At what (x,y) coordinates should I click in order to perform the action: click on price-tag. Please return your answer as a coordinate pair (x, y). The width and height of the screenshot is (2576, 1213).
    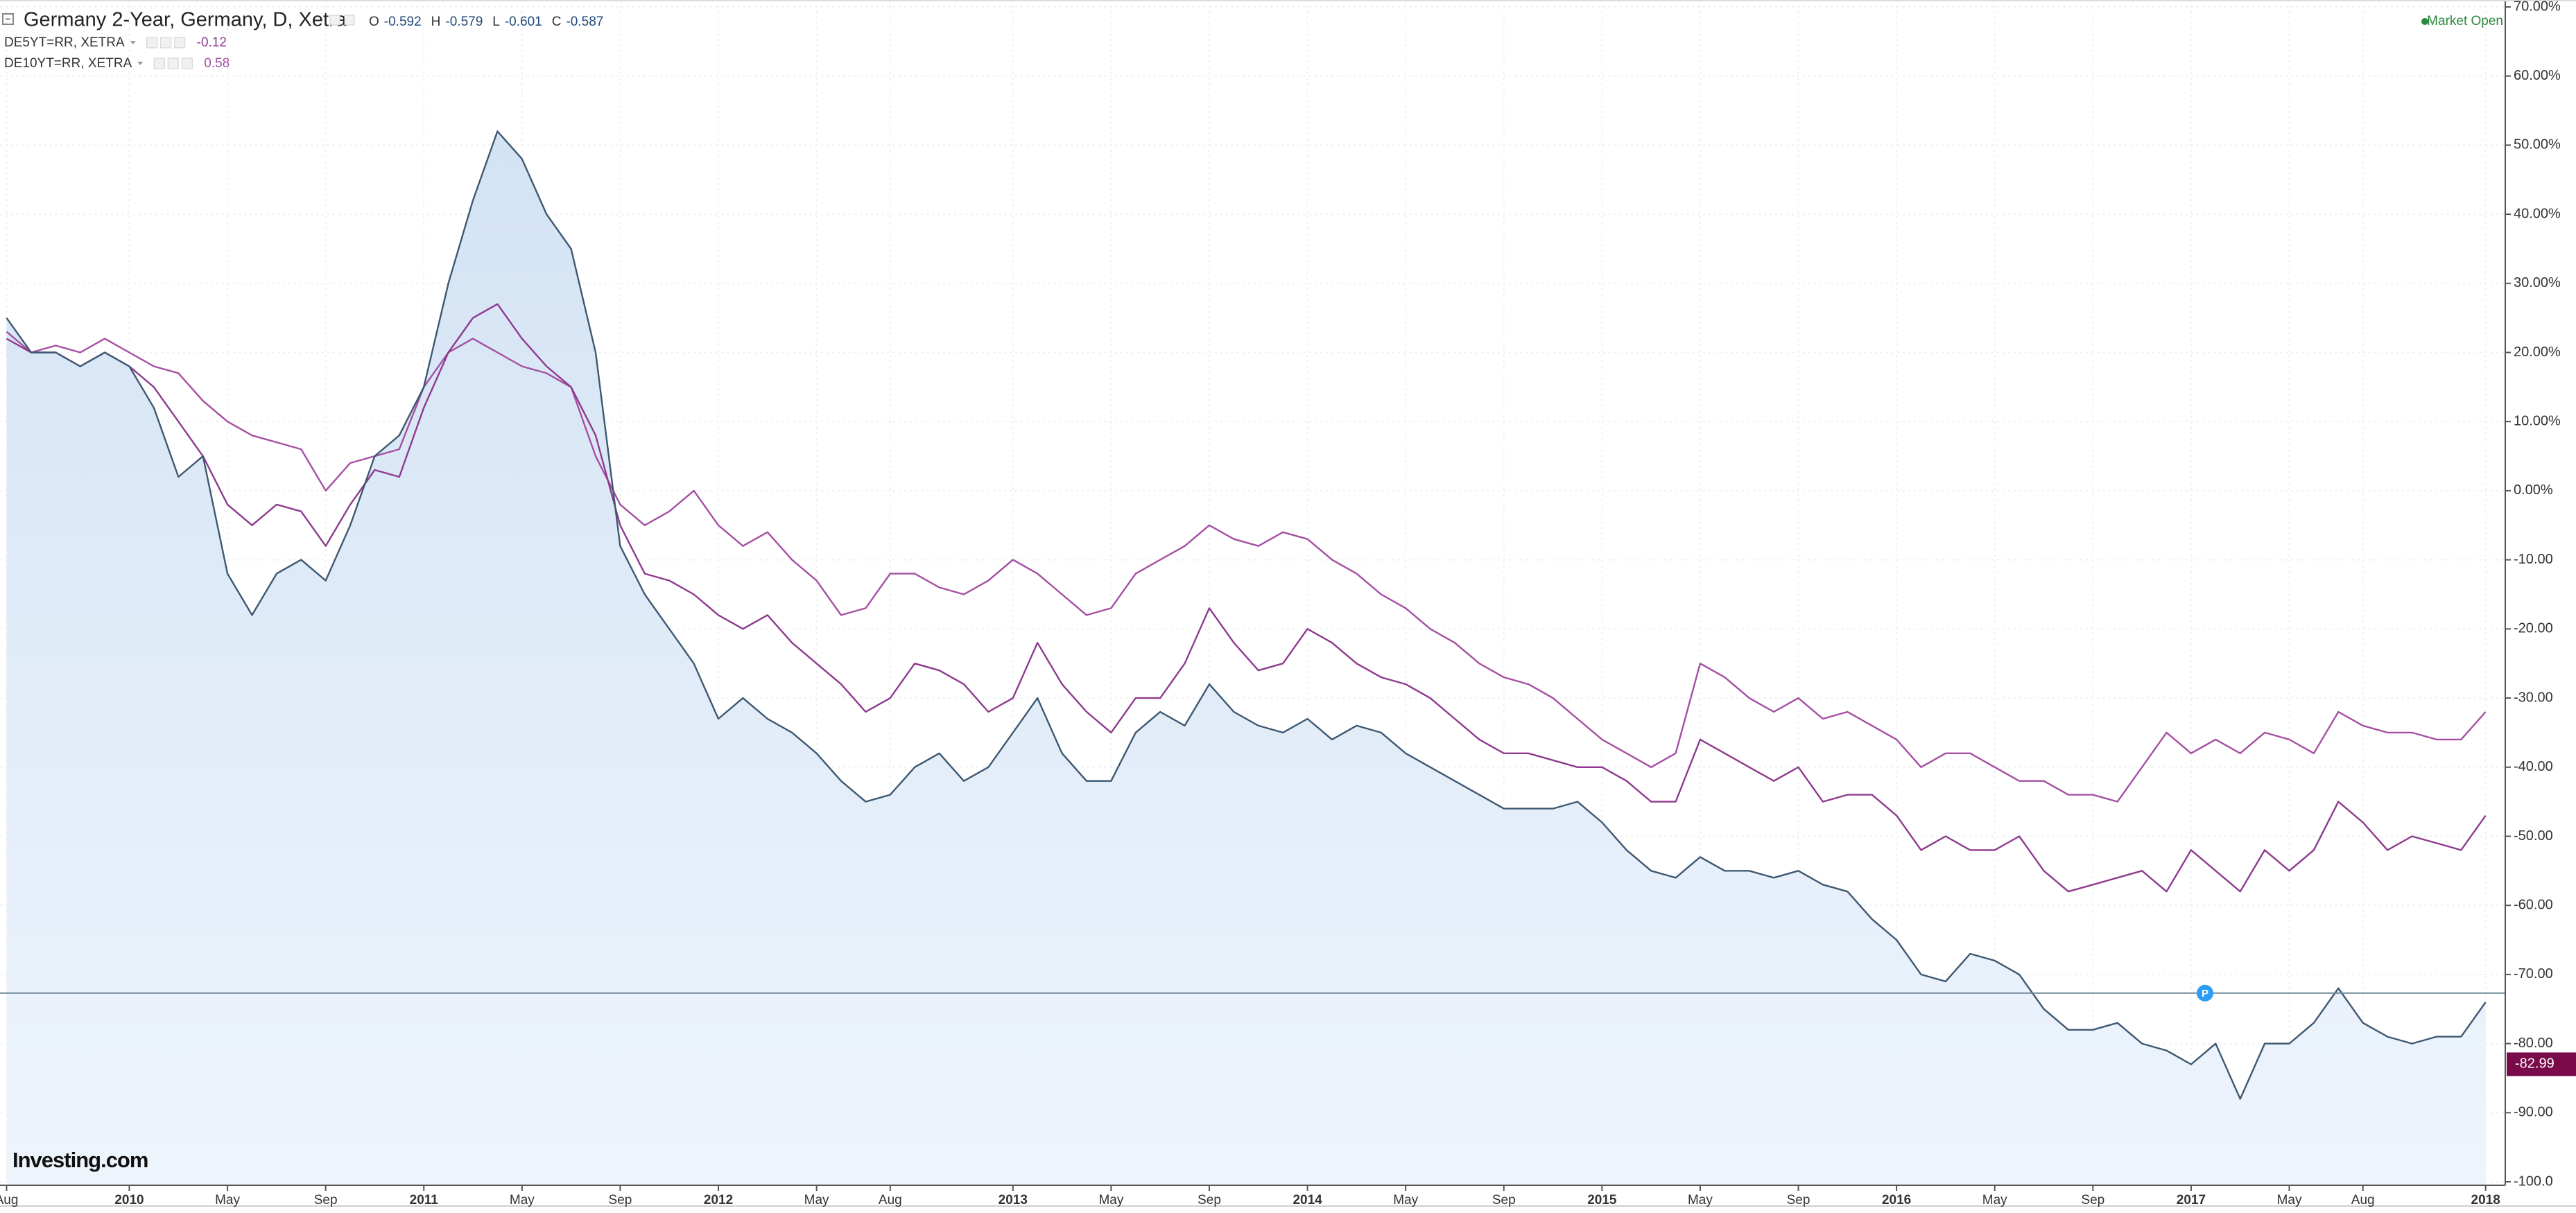
    Looking at the image, I should click on (2541, 1064).